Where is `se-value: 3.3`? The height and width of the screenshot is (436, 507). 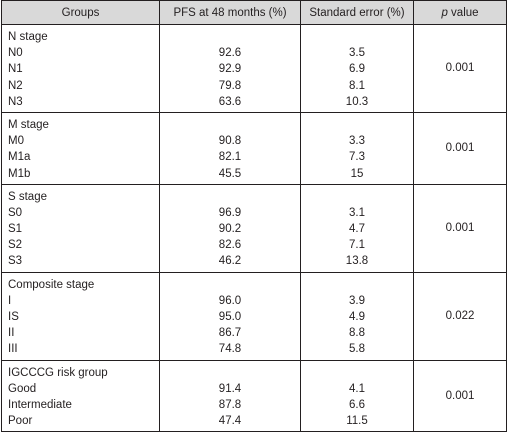 se-value: 3.3 is located at coordinates (357, 141).